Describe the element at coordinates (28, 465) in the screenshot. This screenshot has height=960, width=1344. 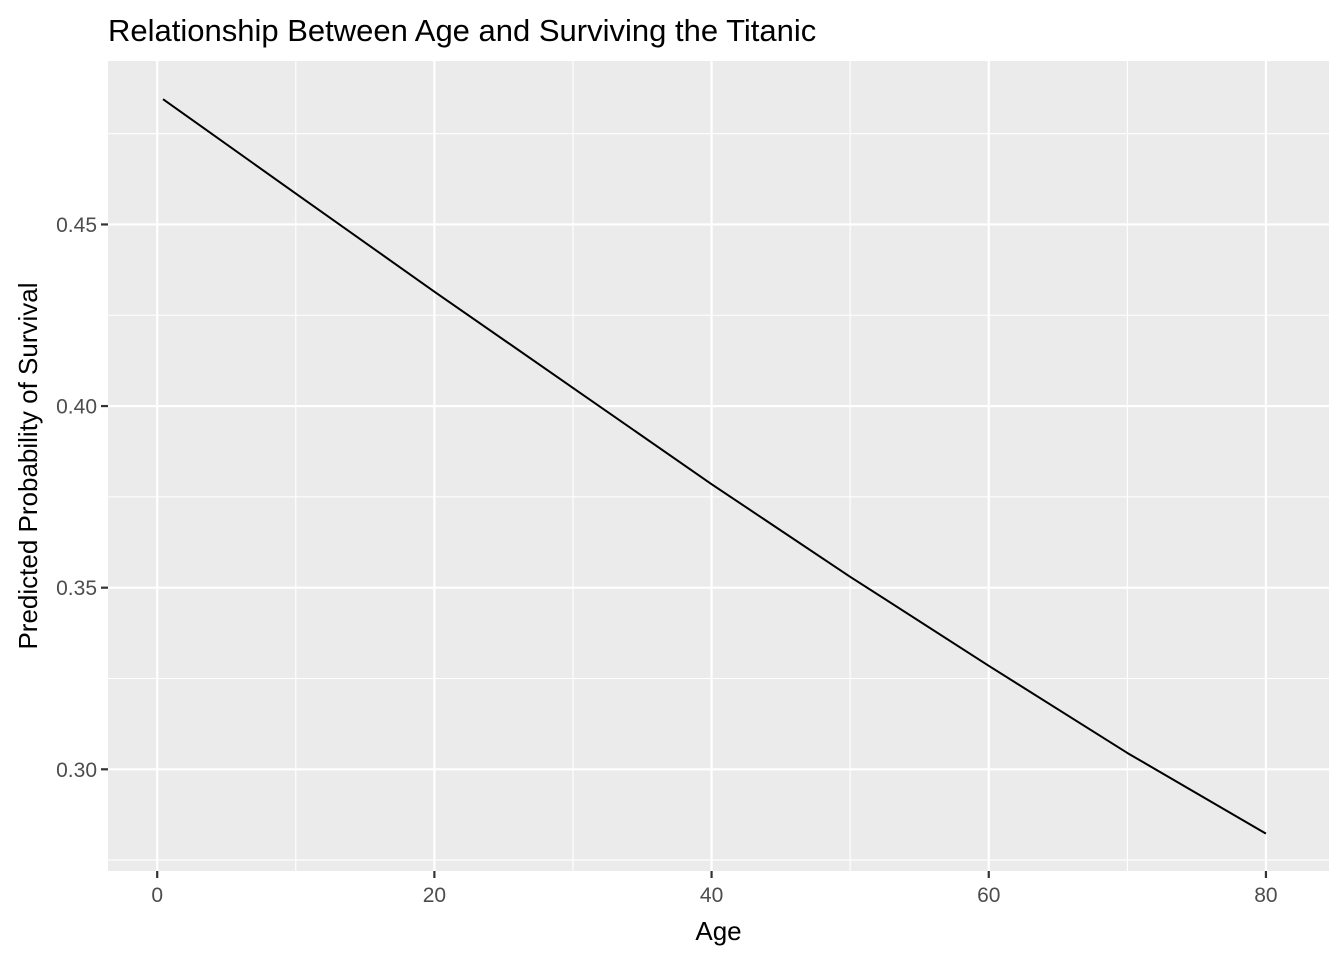
I see `y-axis-title: Predicted Probability of Survival` at that location.